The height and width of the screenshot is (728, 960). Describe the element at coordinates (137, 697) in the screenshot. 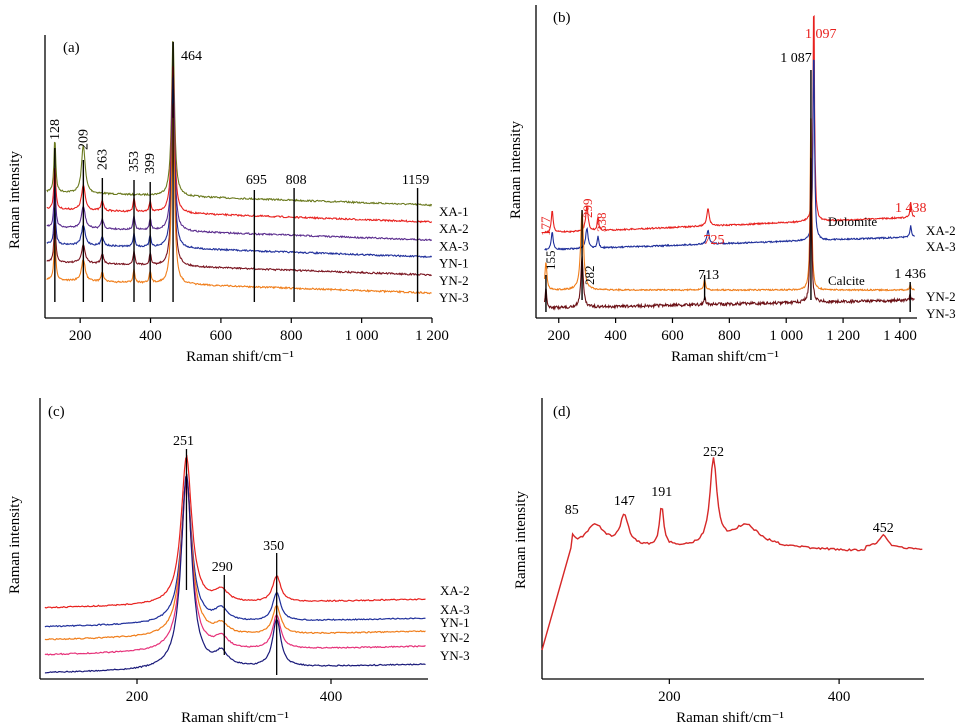

I see `panel-c-x-tick-label: 200` at that location.